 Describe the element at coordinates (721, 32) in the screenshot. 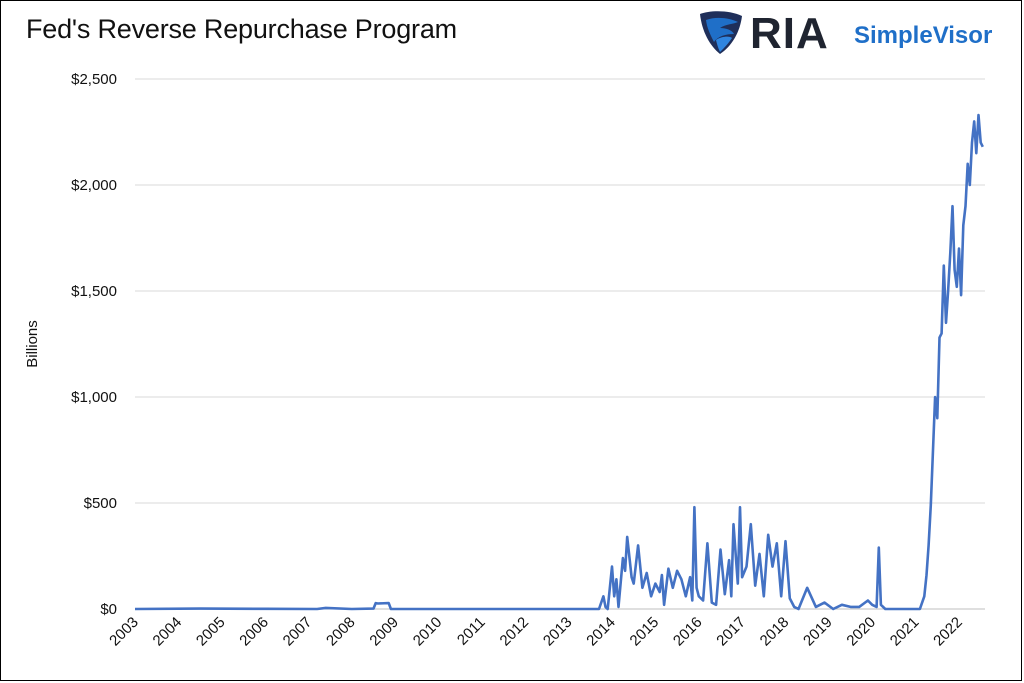

I see `eagle-shield-icon` at that location.